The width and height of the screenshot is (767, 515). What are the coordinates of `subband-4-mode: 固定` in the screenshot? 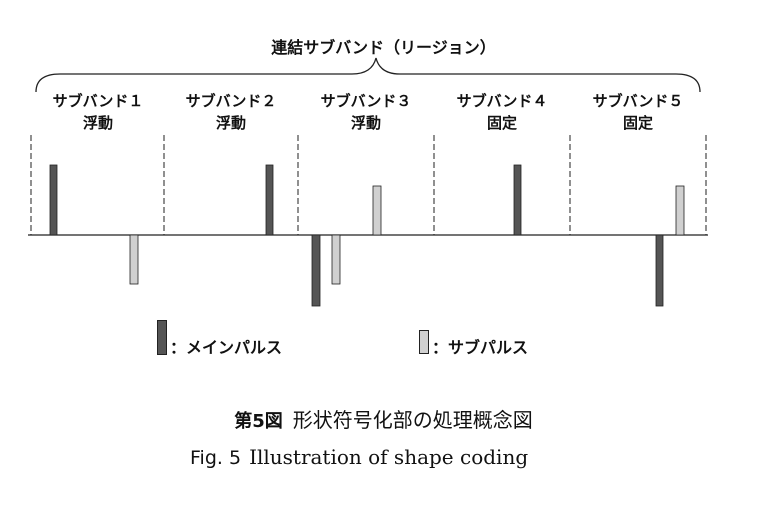 It's located at (501, 123).